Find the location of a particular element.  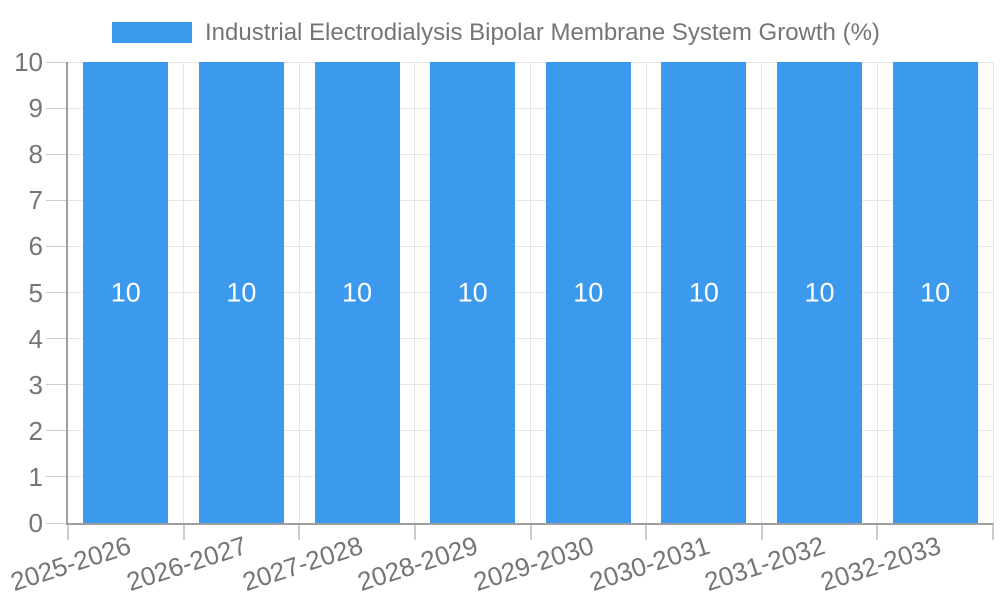

y-axis-label: 8 is located at coordinates (35, 154).